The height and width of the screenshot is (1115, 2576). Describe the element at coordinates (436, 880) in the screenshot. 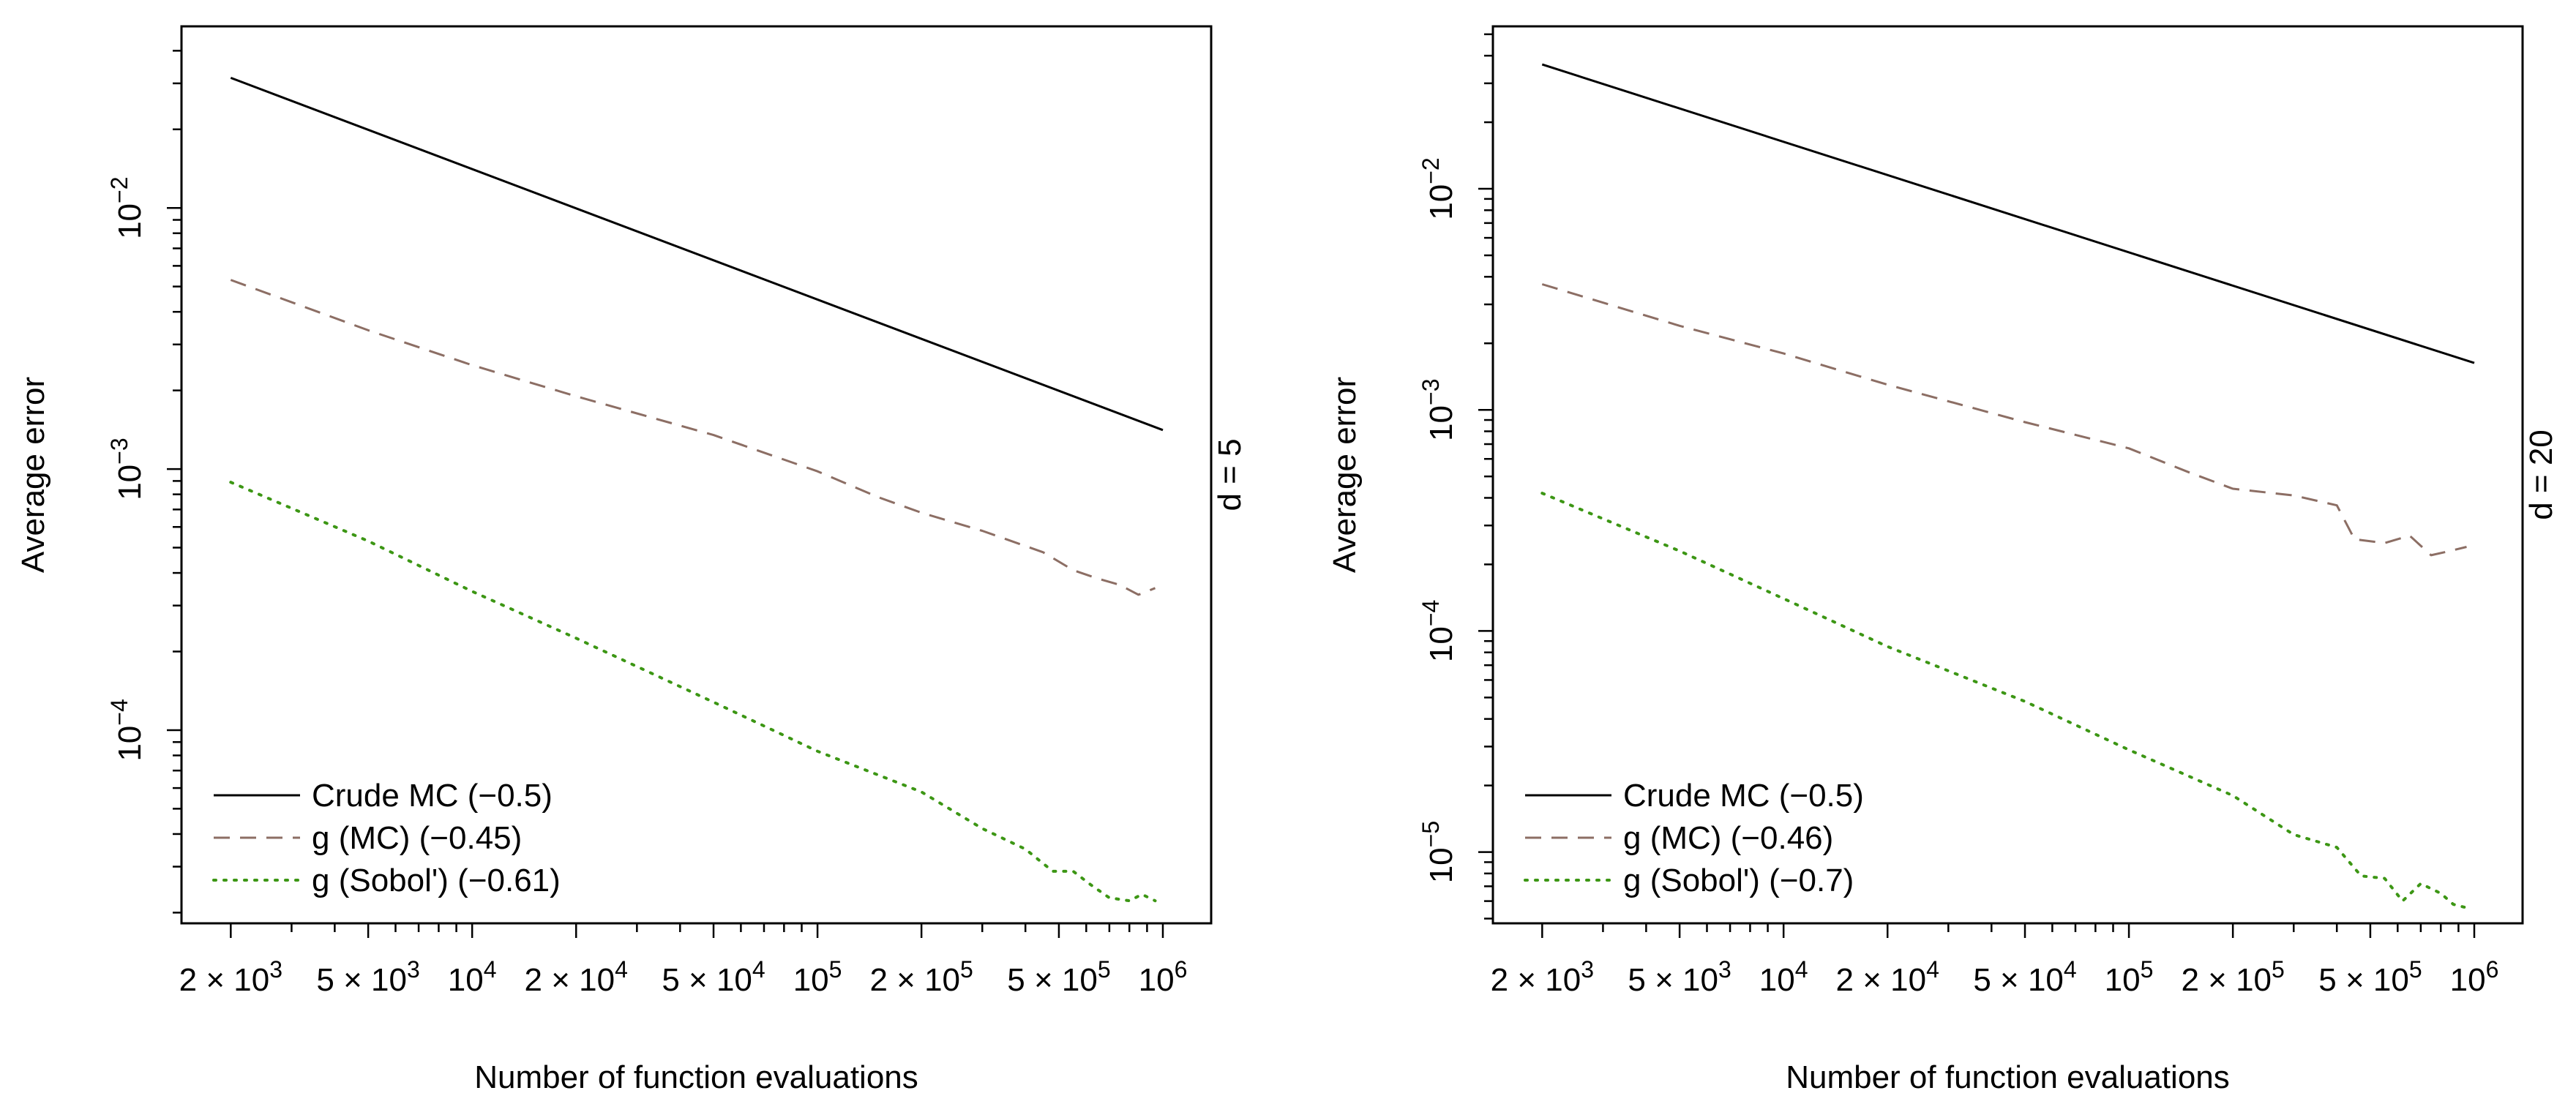

I see `legend-label-3: g (Sobol') (−0.61)` at that location.